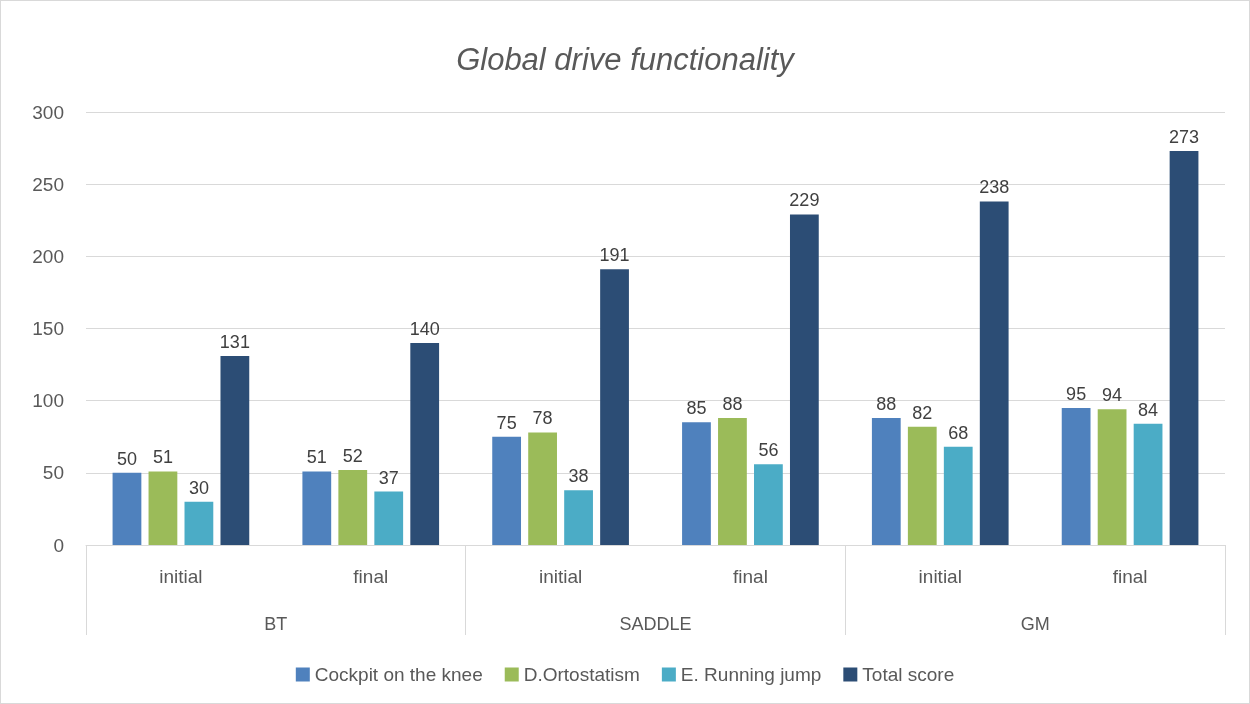  Describe the element at coordinates (352, 455) in the screenshot. I see `data-label: 52` at that location.